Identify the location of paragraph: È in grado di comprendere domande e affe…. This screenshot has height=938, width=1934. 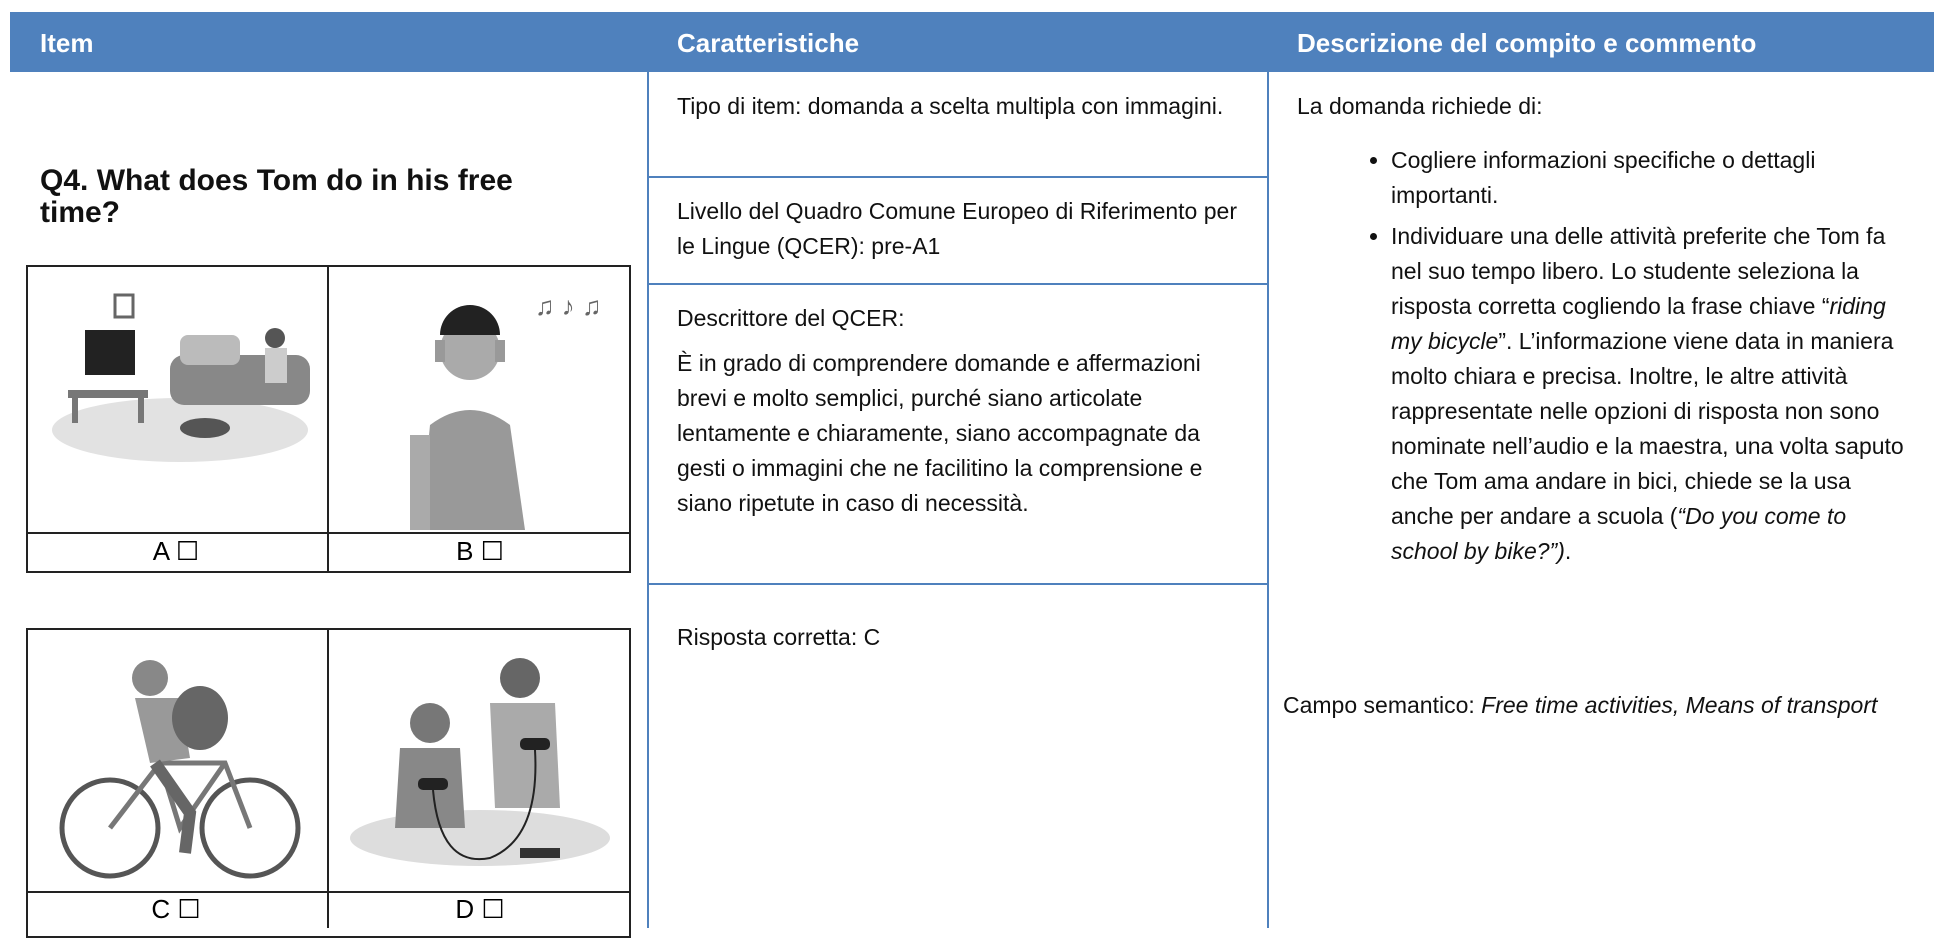
(940, 433).